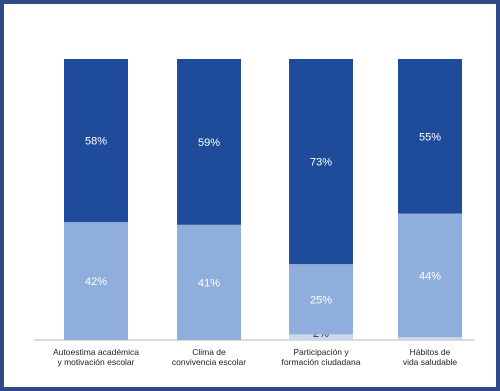 The width and height of the screenshot is (500, 391). Describe the element at coordinates (321, 362) in the screenshot. I see `category-label: formación ciudadana` at that location.